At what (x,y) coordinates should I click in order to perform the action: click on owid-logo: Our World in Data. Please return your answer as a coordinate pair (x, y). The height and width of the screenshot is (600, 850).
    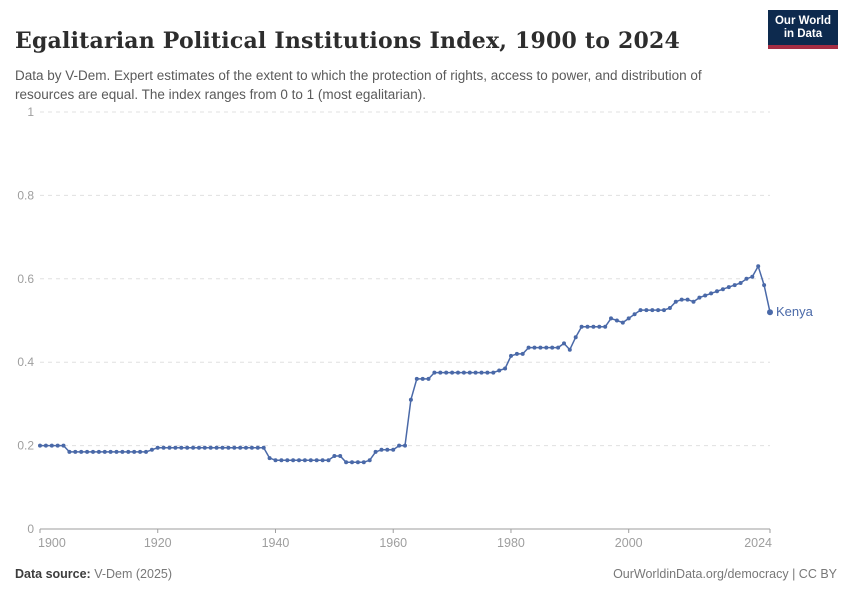
    Looking at the image, I should click on (802, 29).